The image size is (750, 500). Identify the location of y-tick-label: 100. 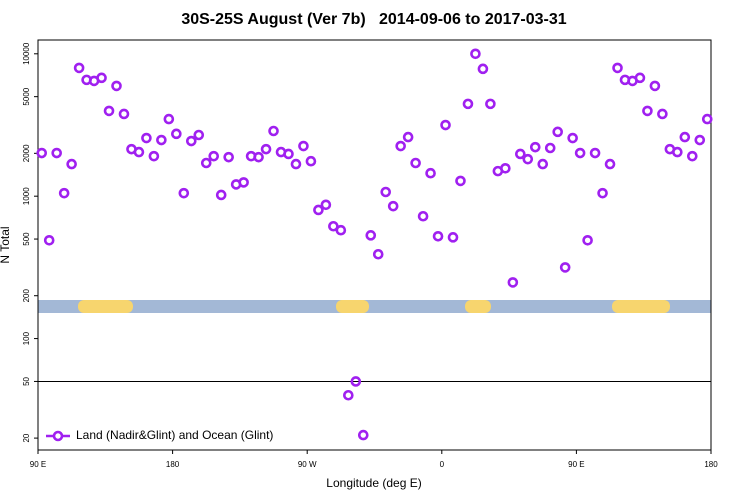
(26, 338).